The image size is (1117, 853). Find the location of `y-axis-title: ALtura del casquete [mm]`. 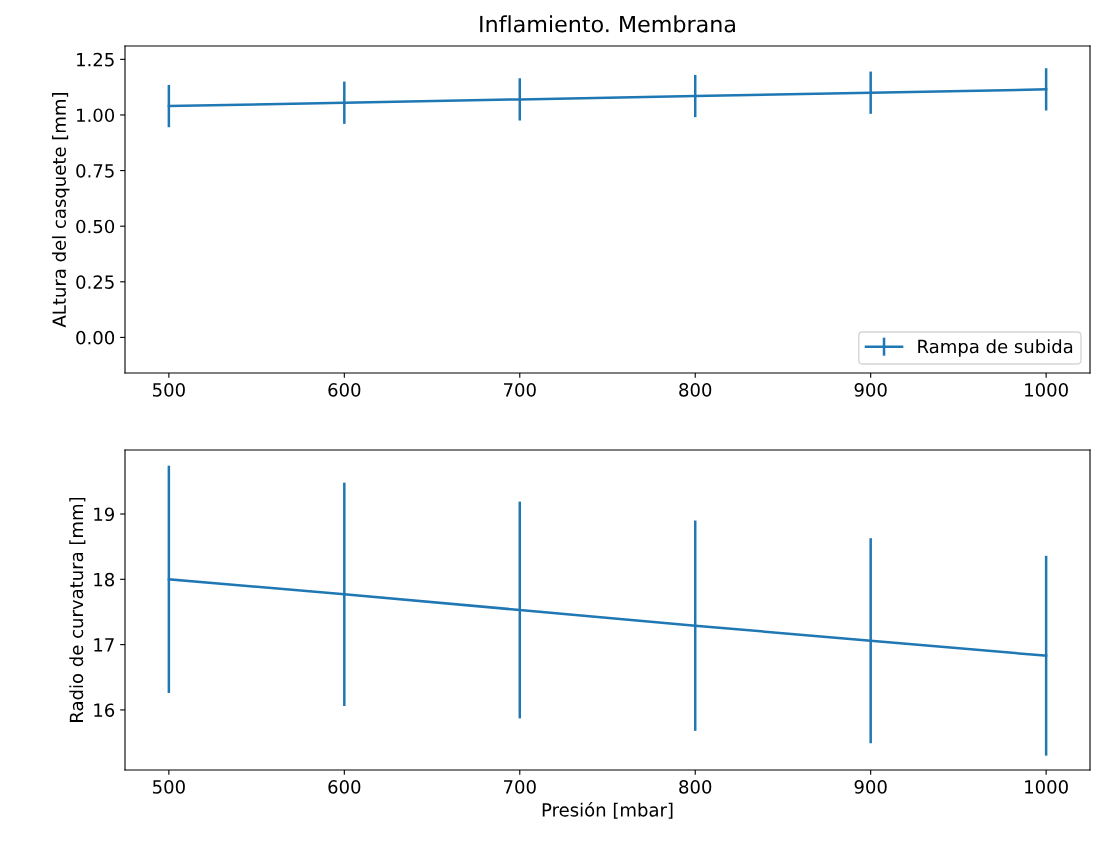

y-axis-title: ALtura del casquete [mm] is located at coordinates (61, 210).